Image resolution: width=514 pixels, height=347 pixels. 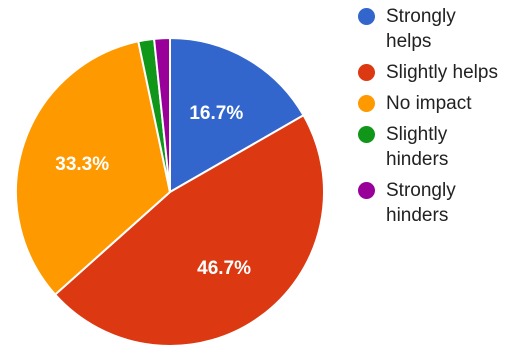 What do you see at coordinates (224, 268) in the screenshot?
I see `slice-value-label: 46.7%` at bounding box center [224, 268].